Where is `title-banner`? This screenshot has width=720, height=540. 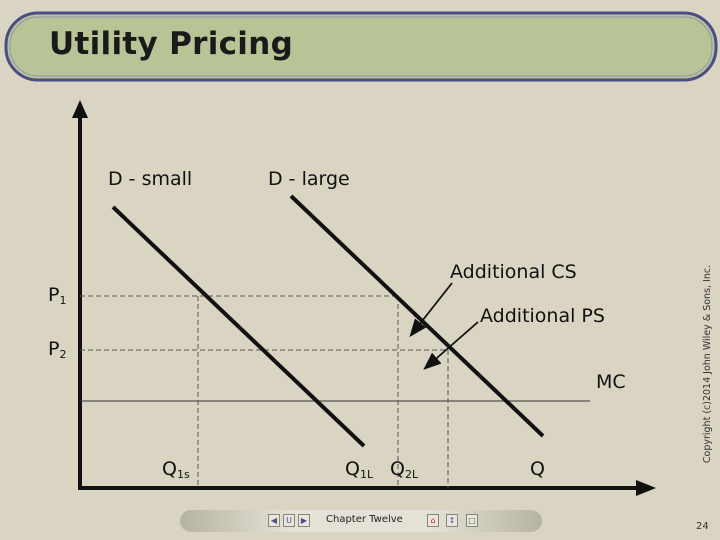 title-banner is located at coordinates (361, 46).